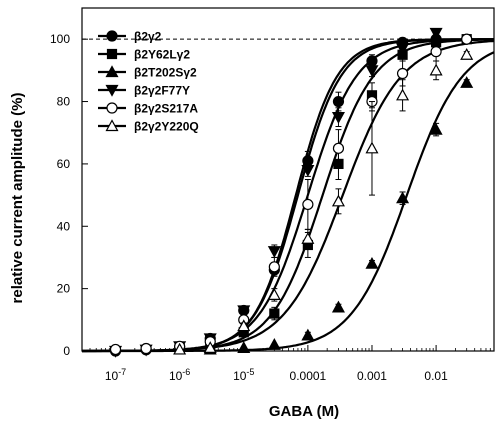  Describe the element at coordinates (162, 55) in the screenshot. I see `legend-label: β2Y62Lγ2` at that location.